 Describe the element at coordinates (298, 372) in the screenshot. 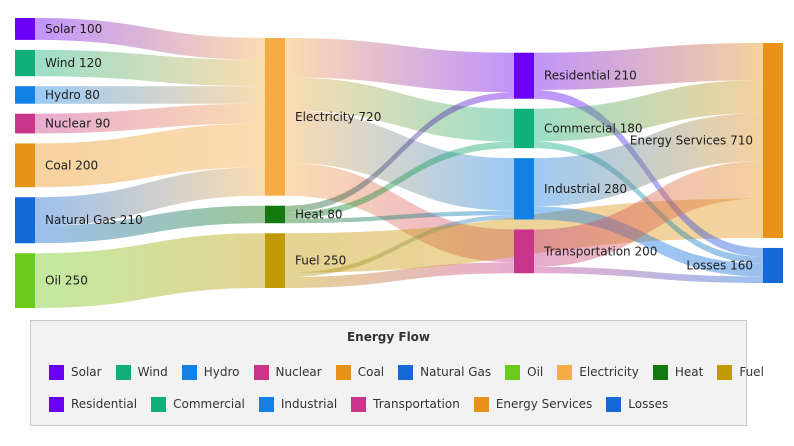

I see `legend-label: Nuclear` at that location.